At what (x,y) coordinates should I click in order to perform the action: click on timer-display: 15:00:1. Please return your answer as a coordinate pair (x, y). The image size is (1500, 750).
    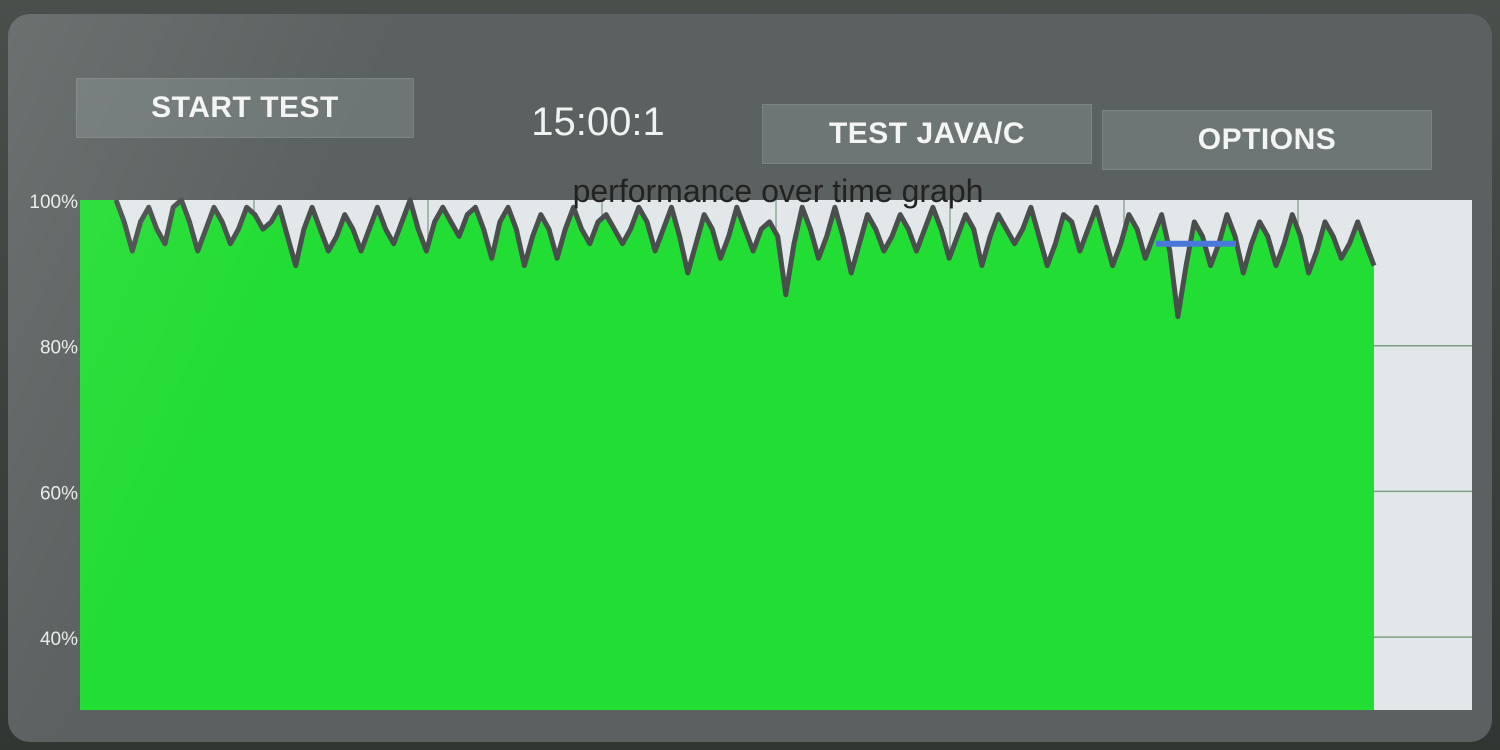
    Looking at the image, I should click on (598, 122).